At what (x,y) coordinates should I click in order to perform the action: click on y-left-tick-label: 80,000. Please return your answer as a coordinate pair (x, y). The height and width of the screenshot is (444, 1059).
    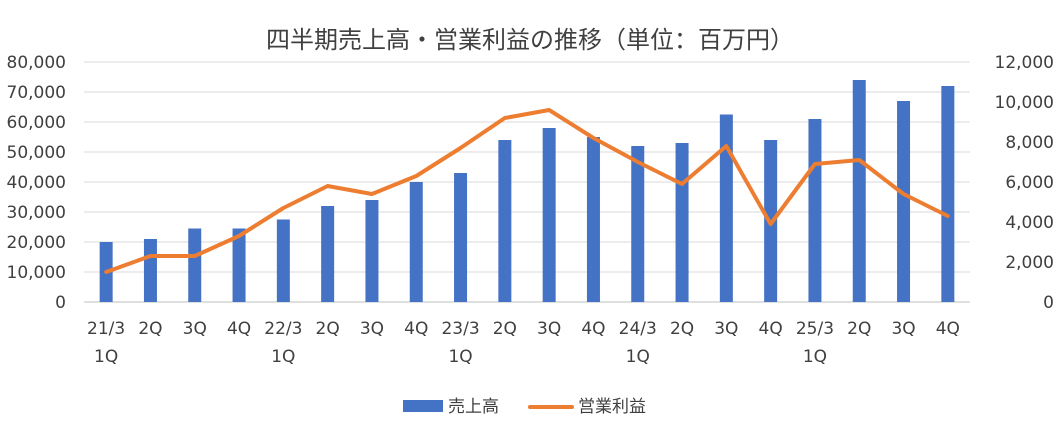
    Looking at the image, I should click on (36, 63).